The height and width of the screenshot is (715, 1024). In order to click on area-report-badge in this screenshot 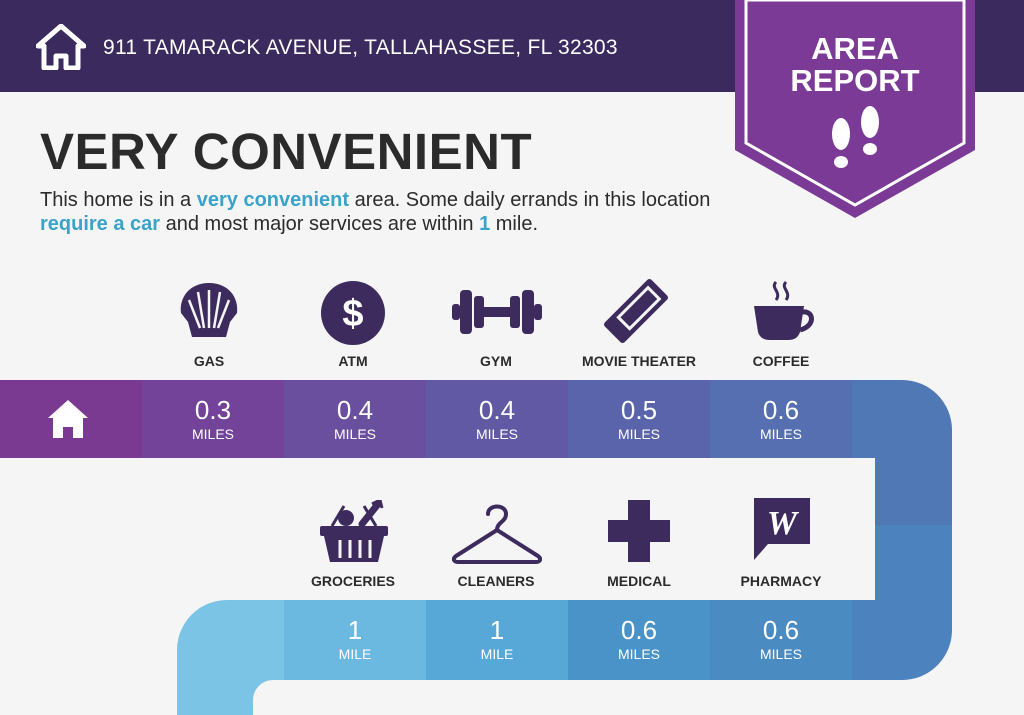, I will do `click(855, 109)`.